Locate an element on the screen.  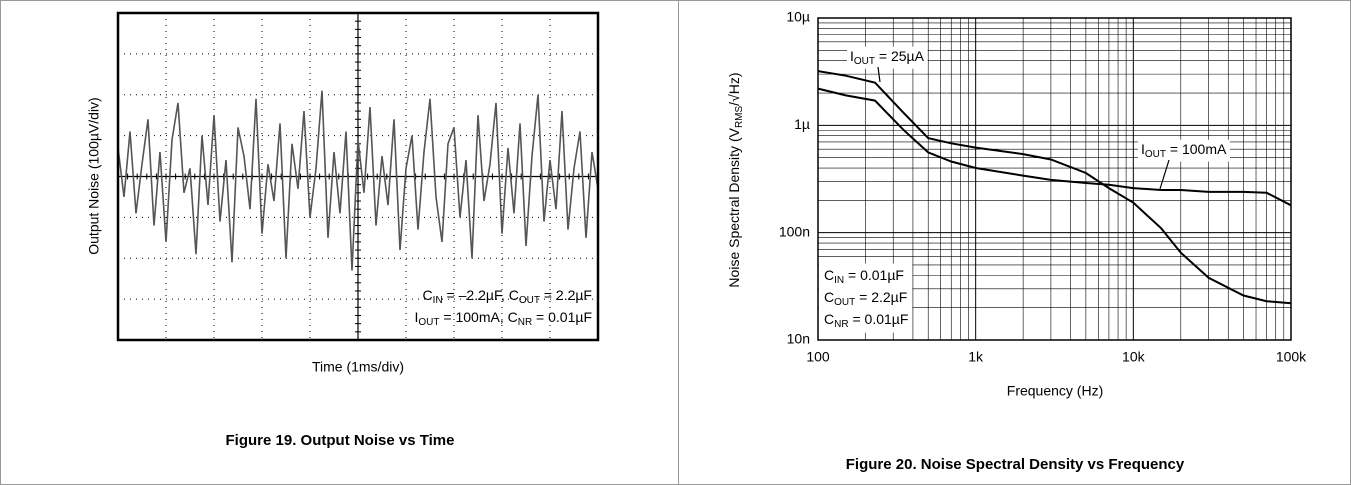
annotation: COUT = 2.2µF is located at coordinates (865, 298).